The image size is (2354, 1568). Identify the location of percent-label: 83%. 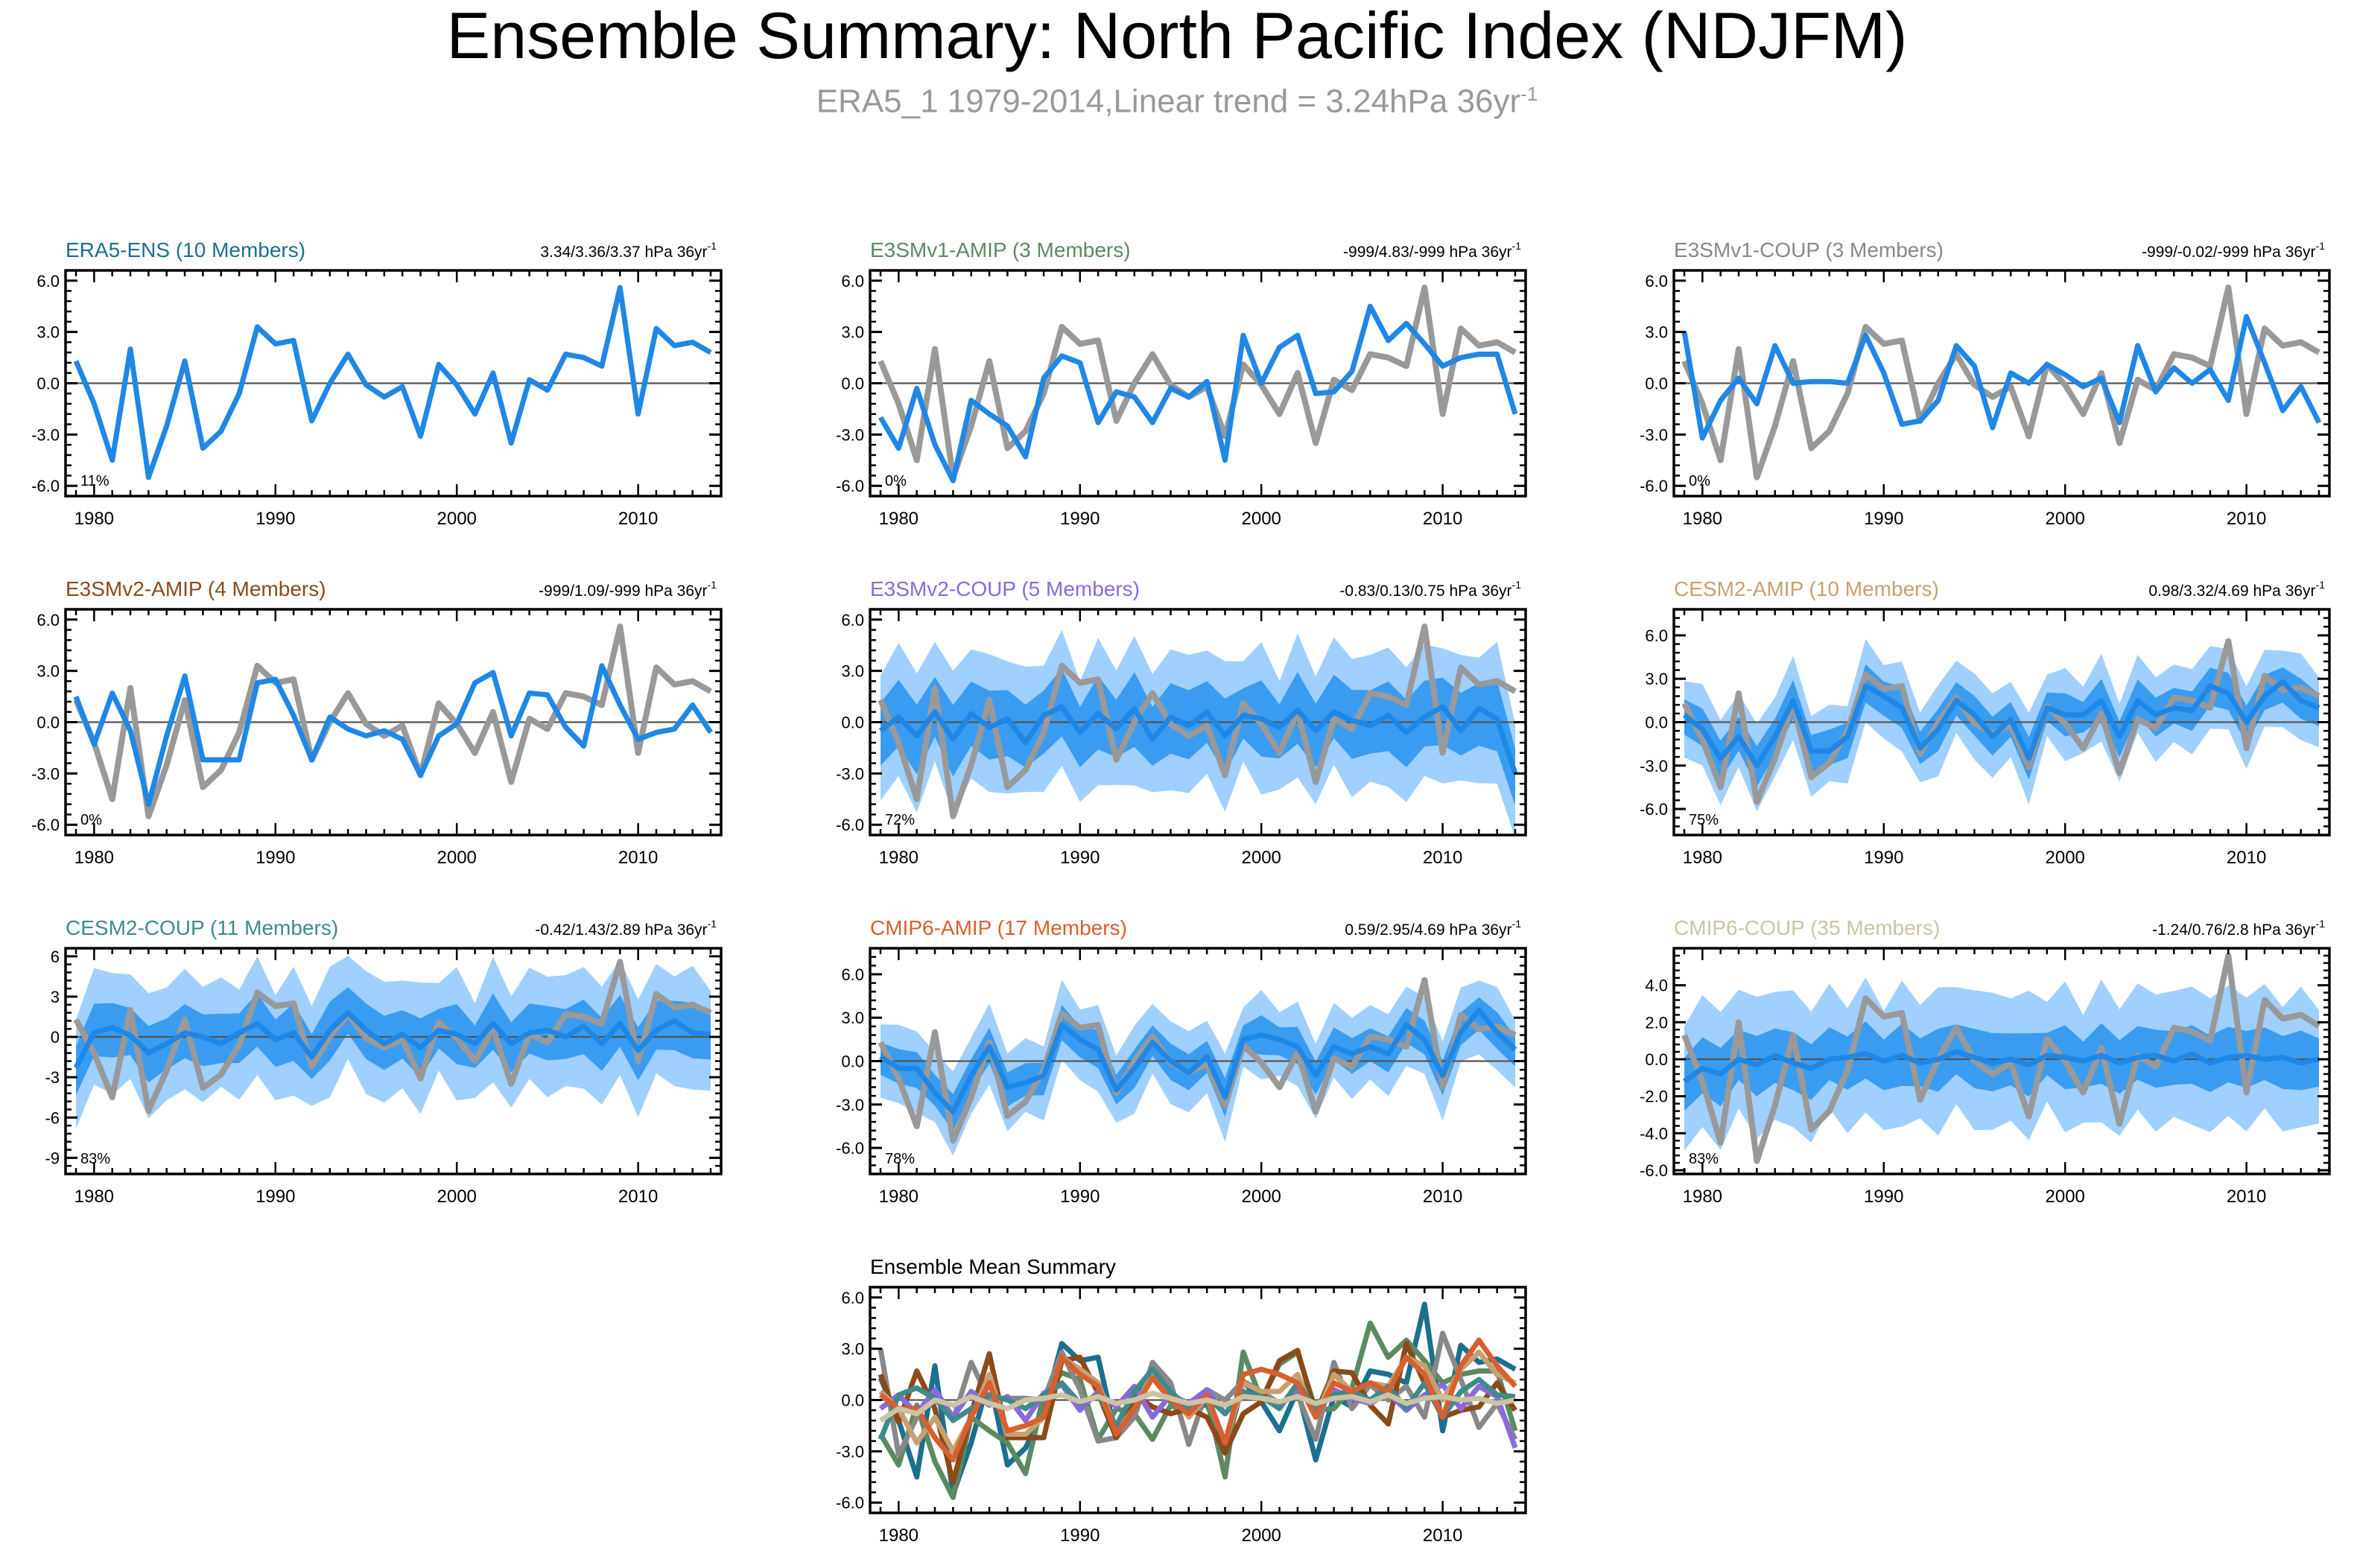
(1704, 1159).